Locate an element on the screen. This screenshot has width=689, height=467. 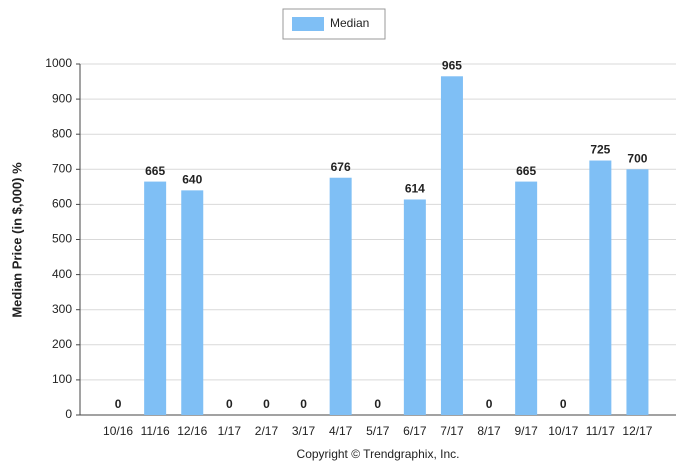
y-tick-label: 900 is located at coordinates (62, 98).